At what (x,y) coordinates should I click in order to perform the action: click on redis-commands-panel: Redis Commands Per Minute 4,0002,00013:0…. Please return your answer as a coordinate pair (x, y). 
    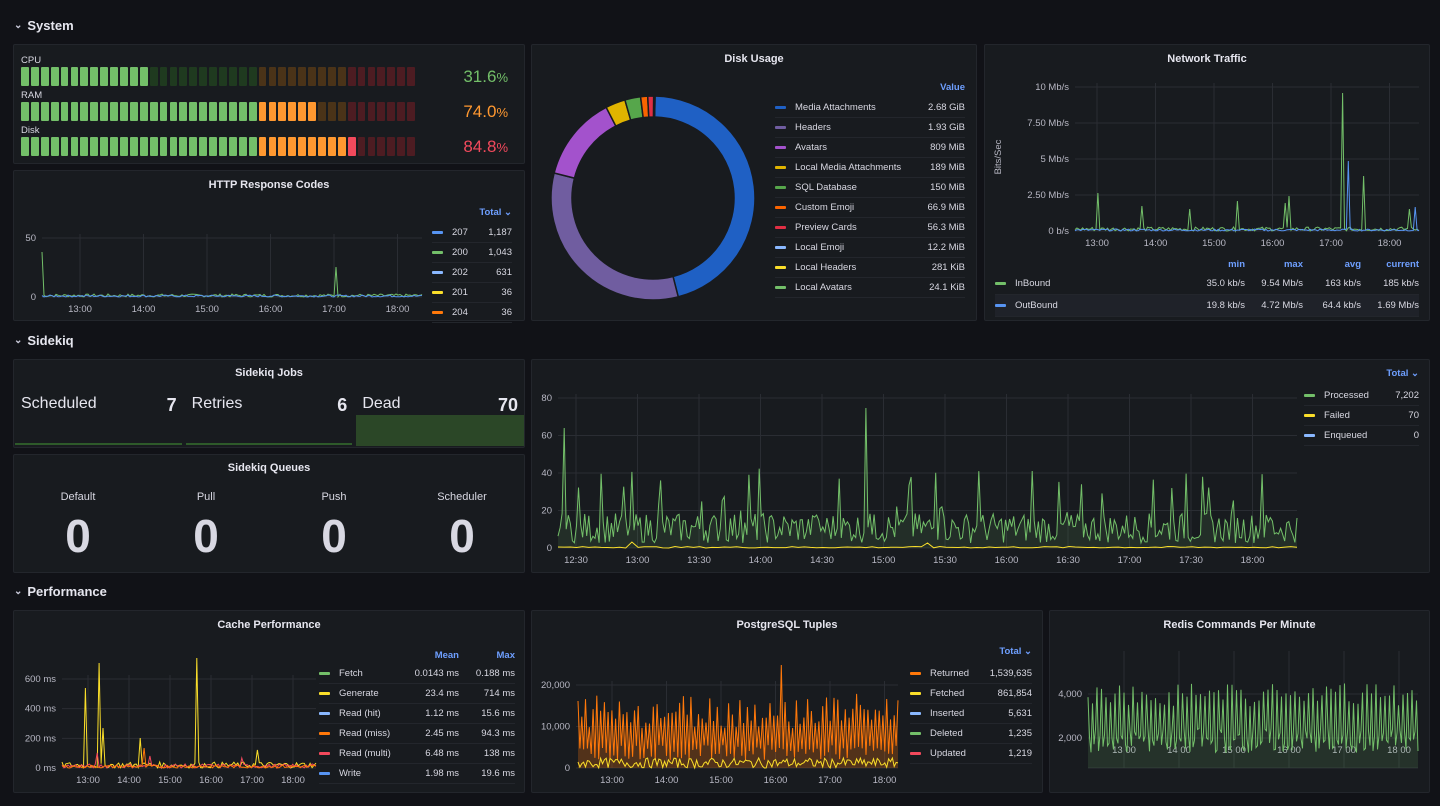
    Looking at the image, I should click on (1239, 701).